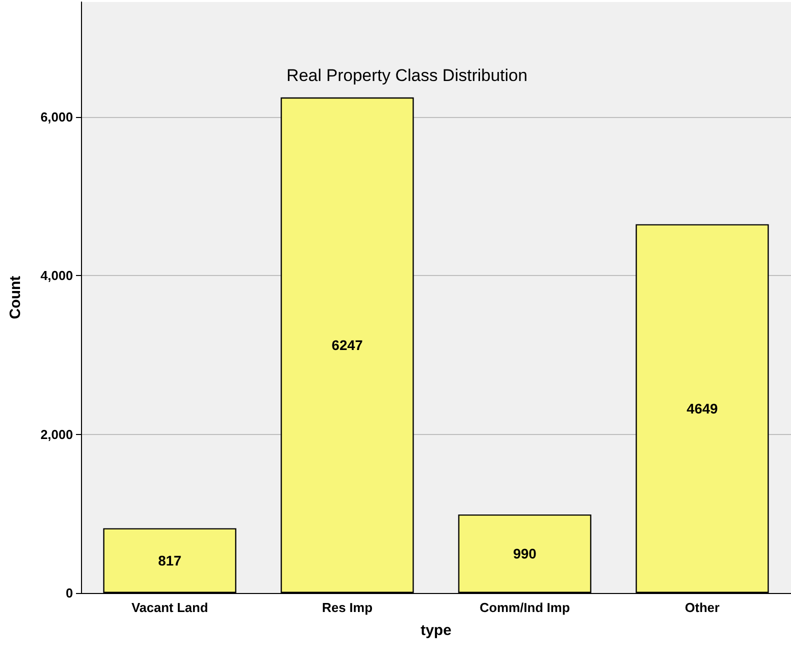 Image resolution: width=791 pixels, height=645 pixels. What do you see at coordinates (702, 607) in the screenshot?
I see `x-tick-label: Other` at bounding box center [702, 607].